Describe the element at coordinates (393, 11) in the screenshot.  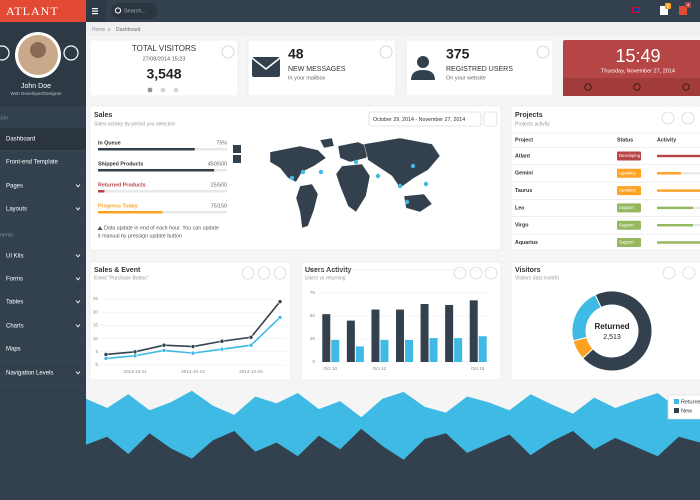
I see `topbar` at that location.